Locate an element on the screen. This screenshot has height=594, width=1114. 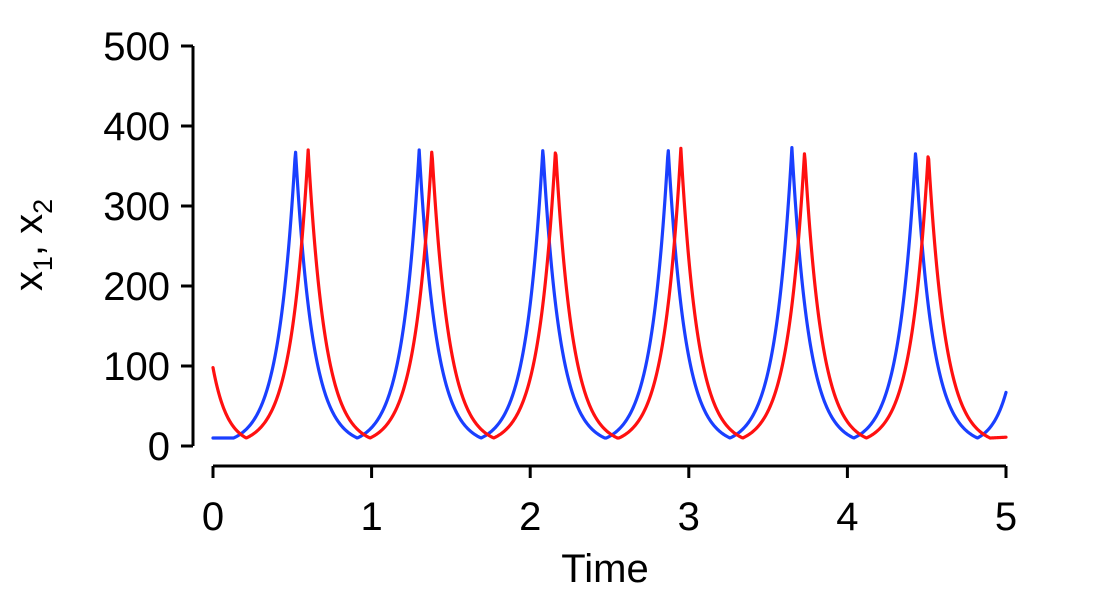
x-tick-label: 5 is located at coordinates (1006, 517).